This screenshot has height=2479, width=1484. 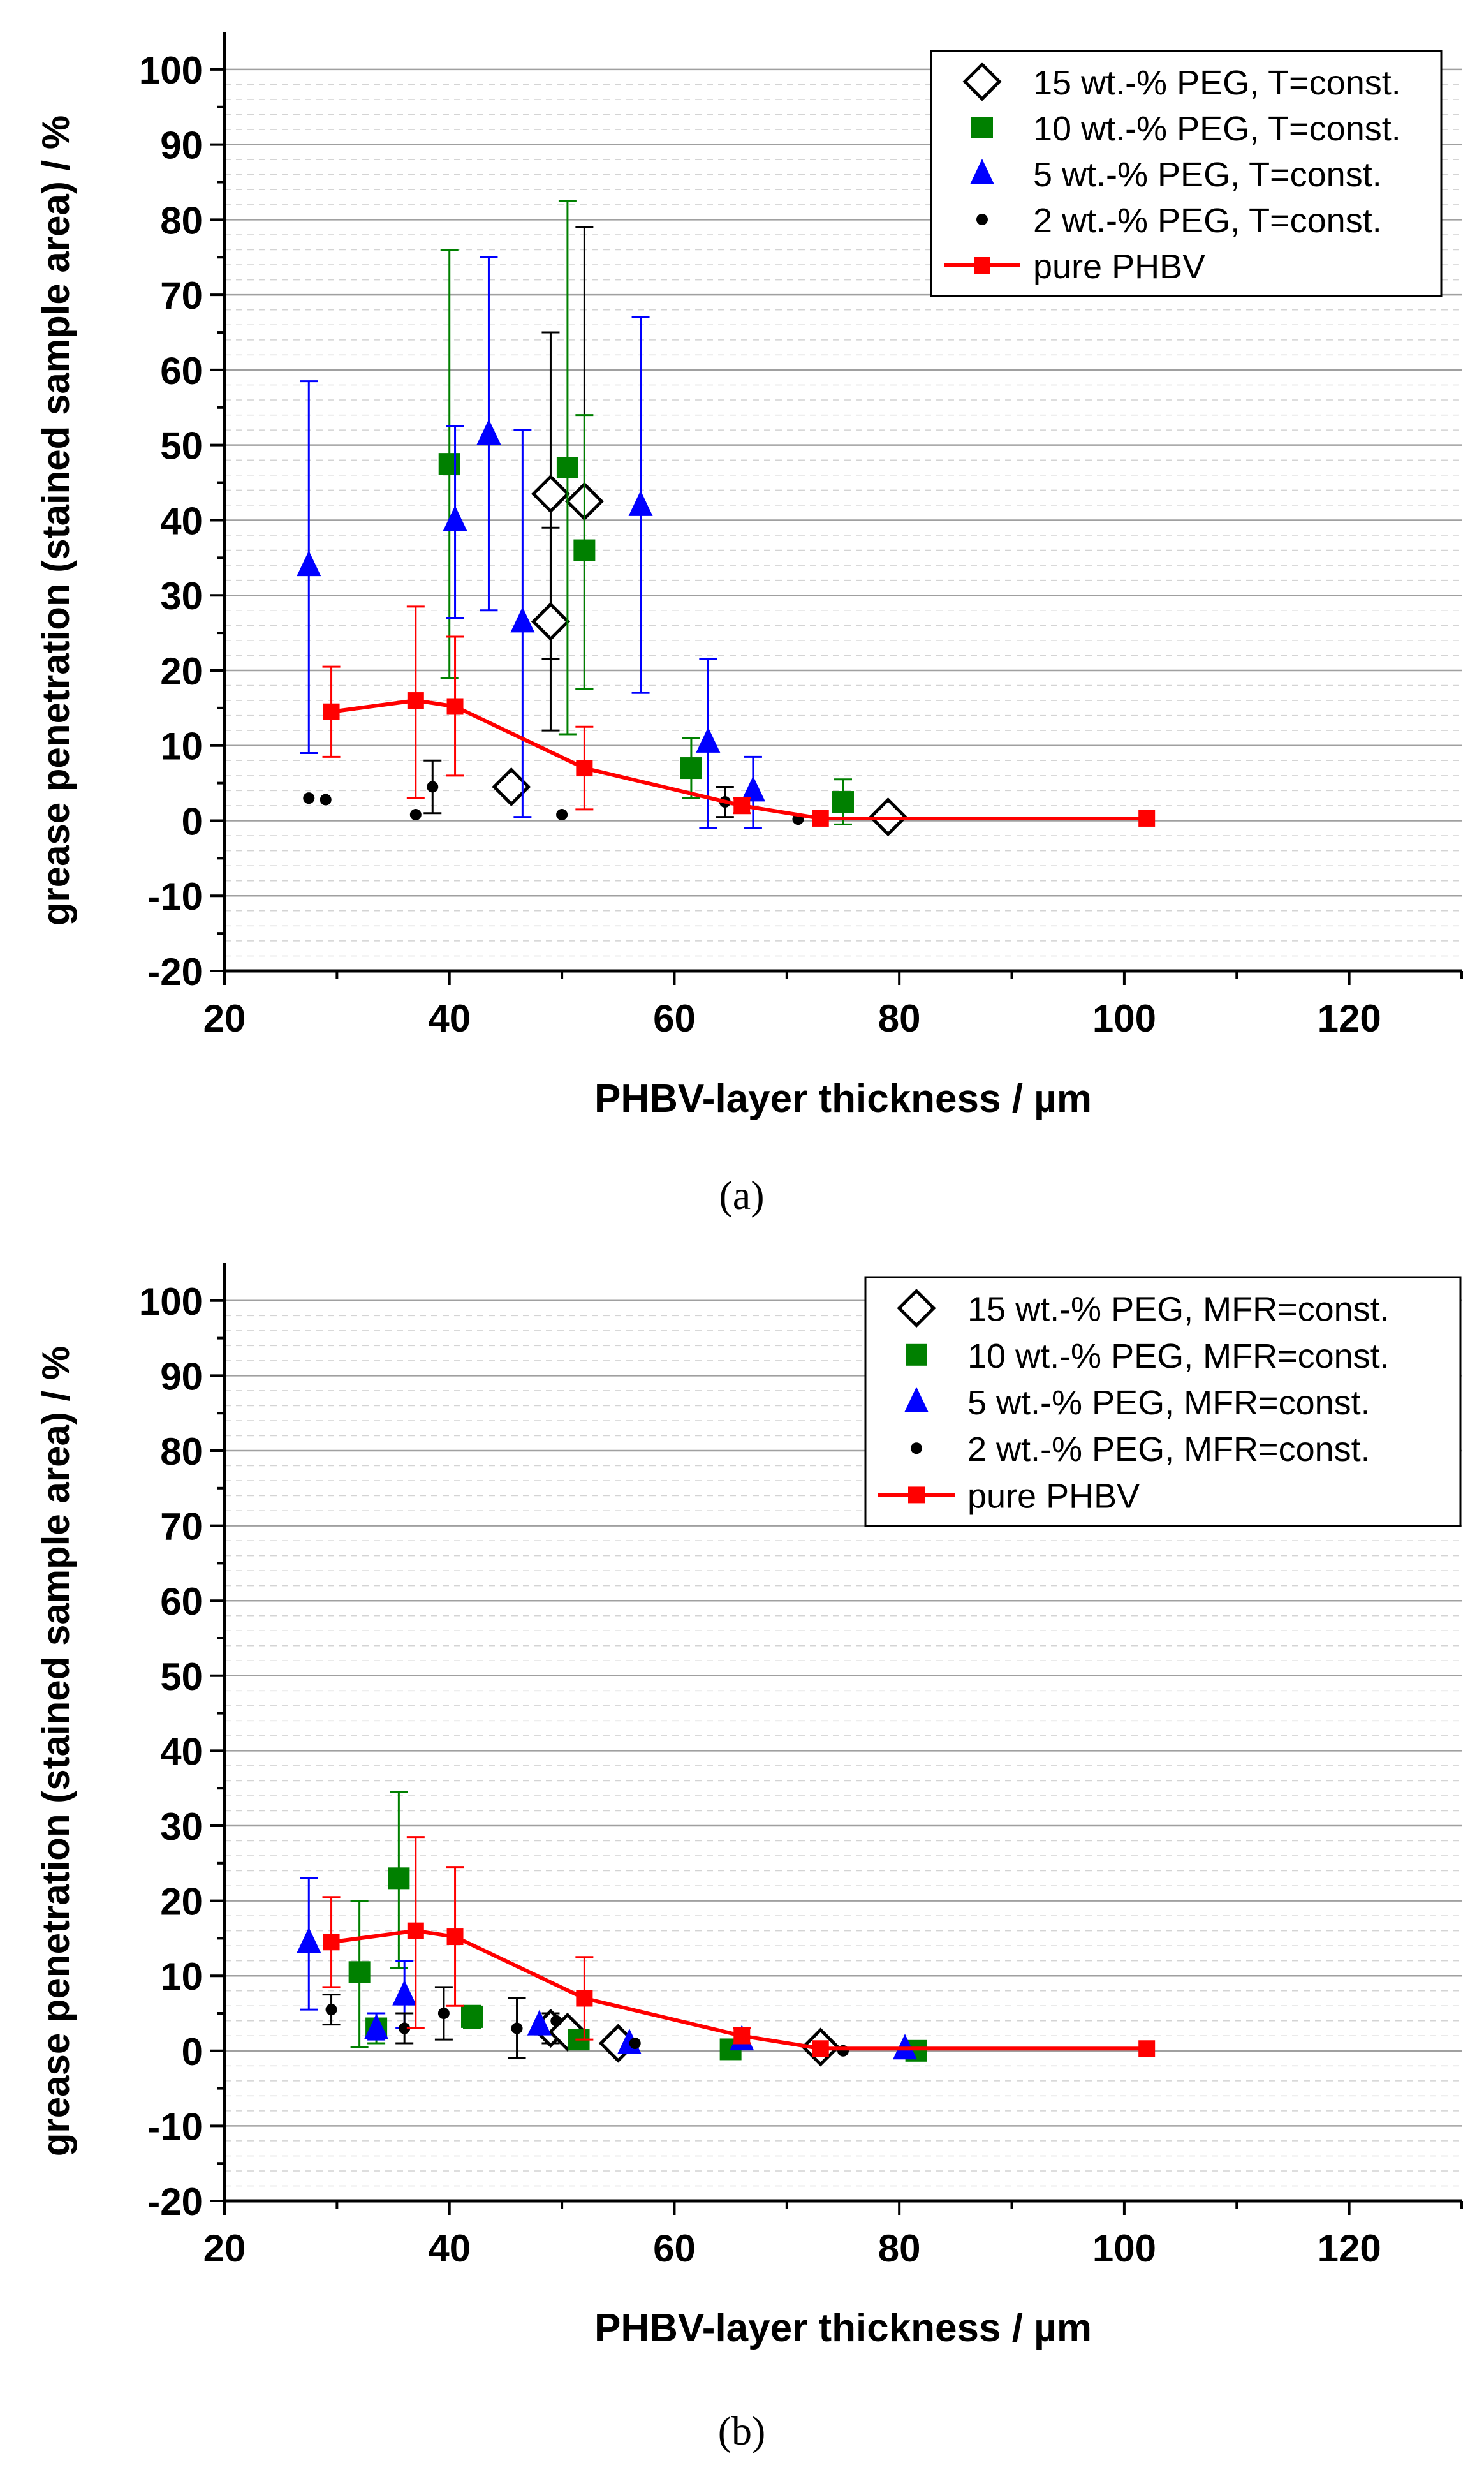 I want to click on y-tick-label: -10, so click(x=175, y=897).